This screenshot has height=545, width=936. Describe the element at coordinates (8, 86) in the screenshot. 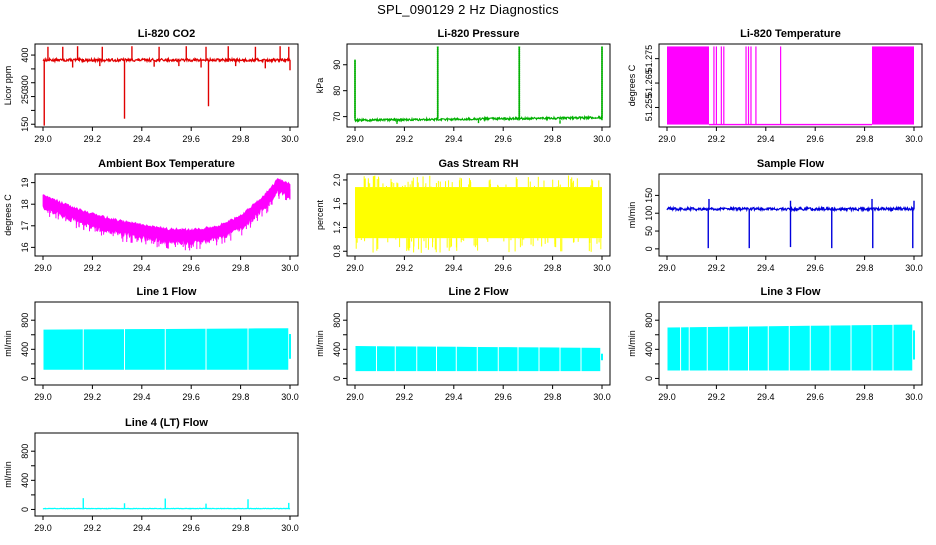

I see `y-axis-label: Licor ppm` at that location.